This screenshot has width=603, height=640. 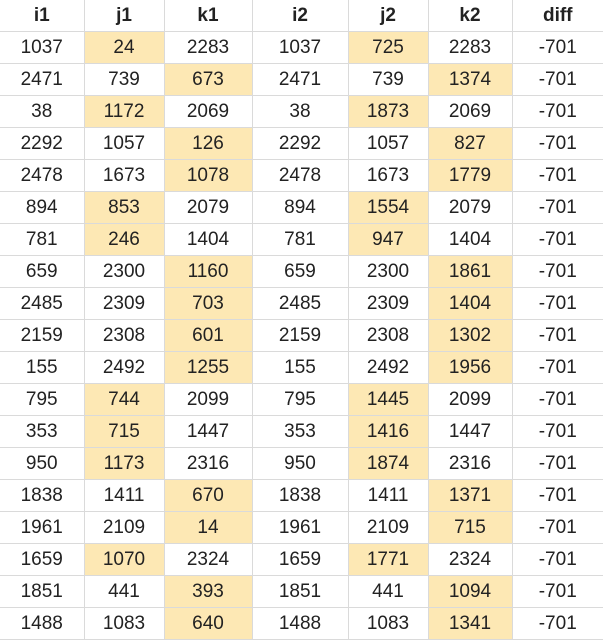 I want to click on cell-i1: 1961, so click(x=42, y=527).